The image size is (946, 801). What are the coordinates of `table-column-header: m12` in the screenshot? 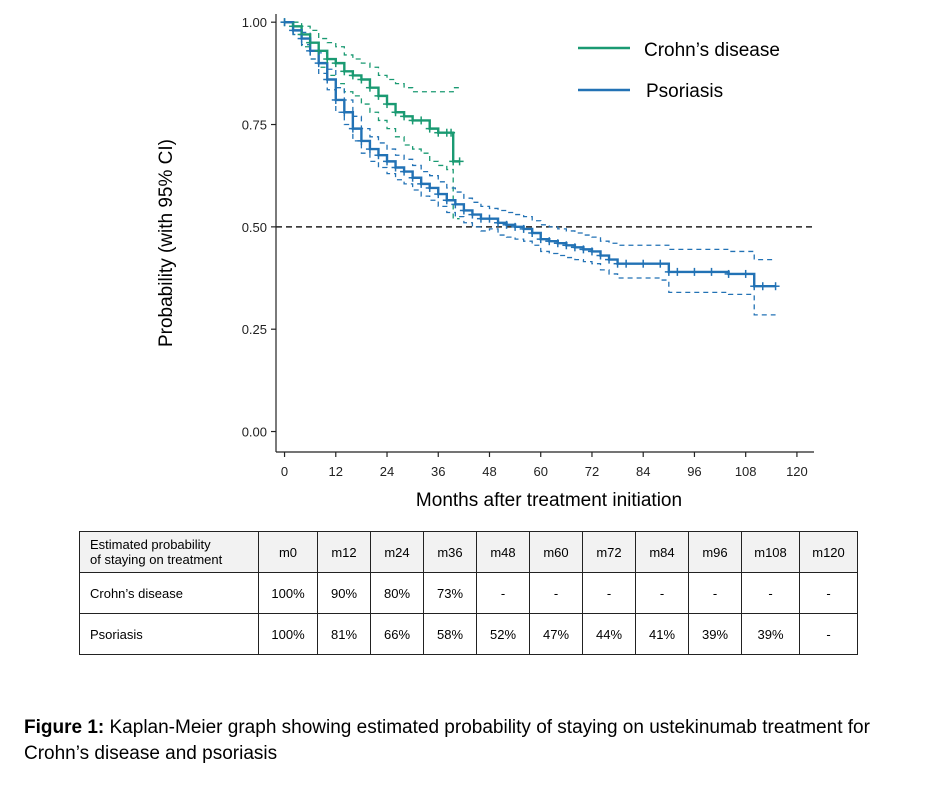 It's located at (344, 552).